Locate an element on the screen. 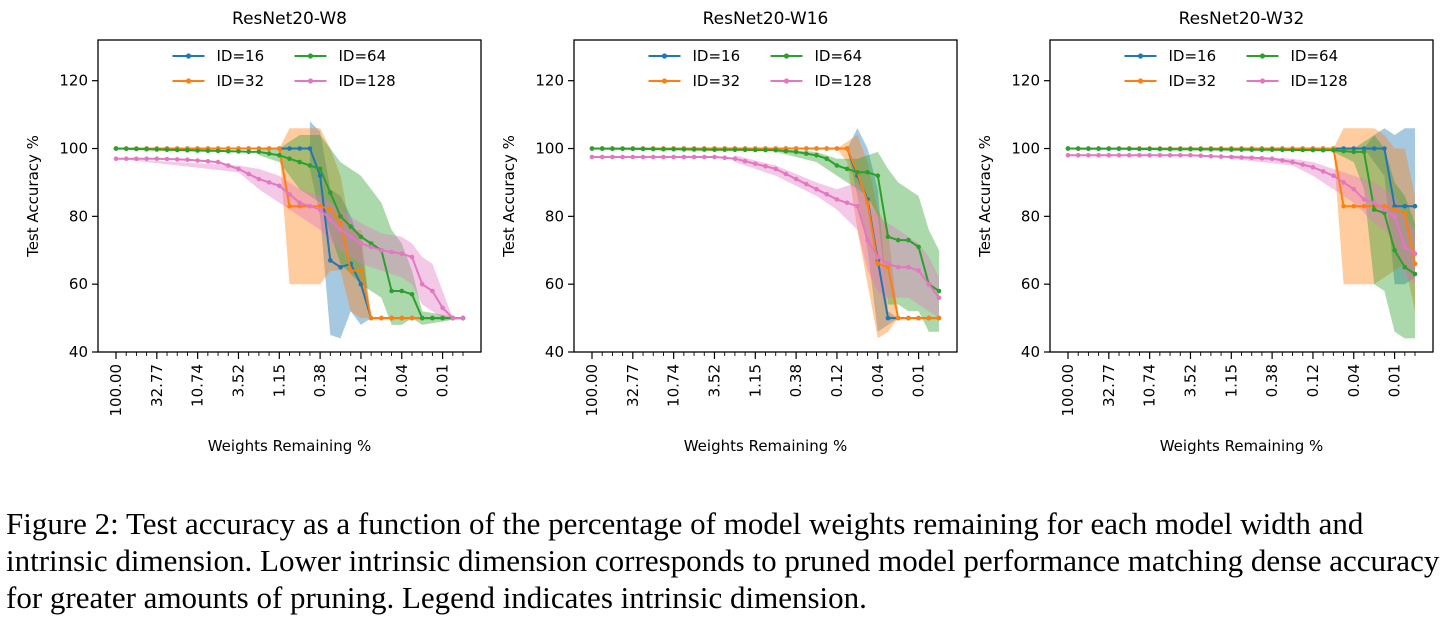 This screenshot has height=633, width=1456. y-tick-label: 120 is located at coordinates (549, 81).